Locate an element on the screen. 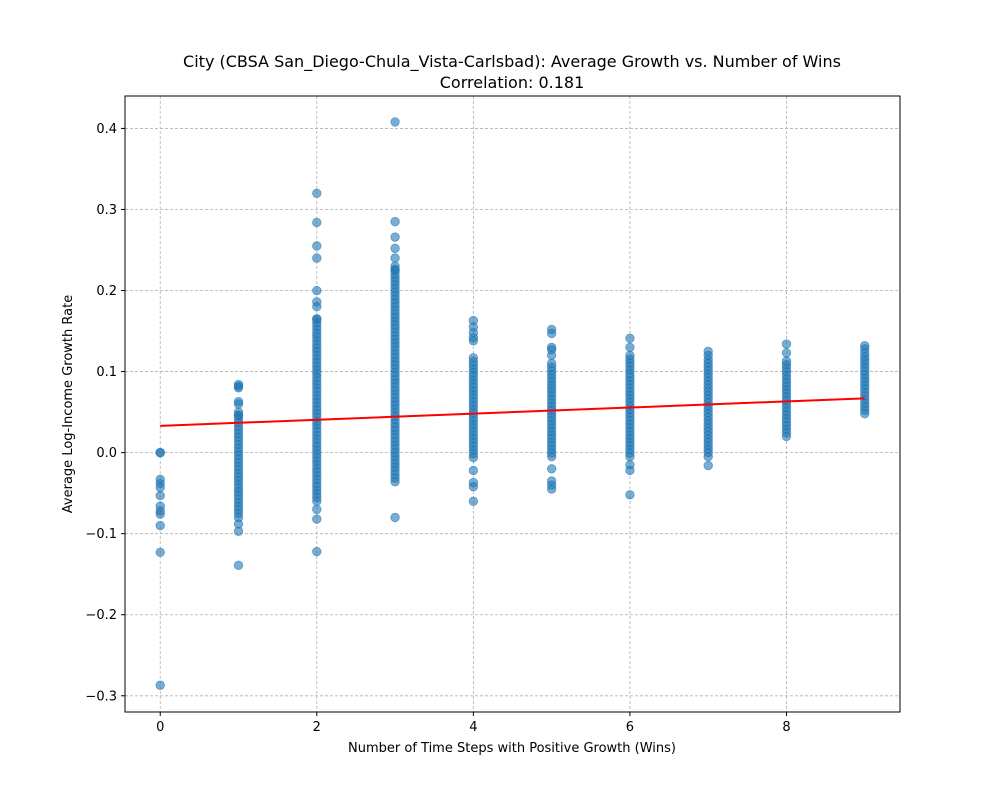 This screenshot has height=800, width=1000. chart-subtitle: Correlation: 0.181 is located at coordinates (512, 82).